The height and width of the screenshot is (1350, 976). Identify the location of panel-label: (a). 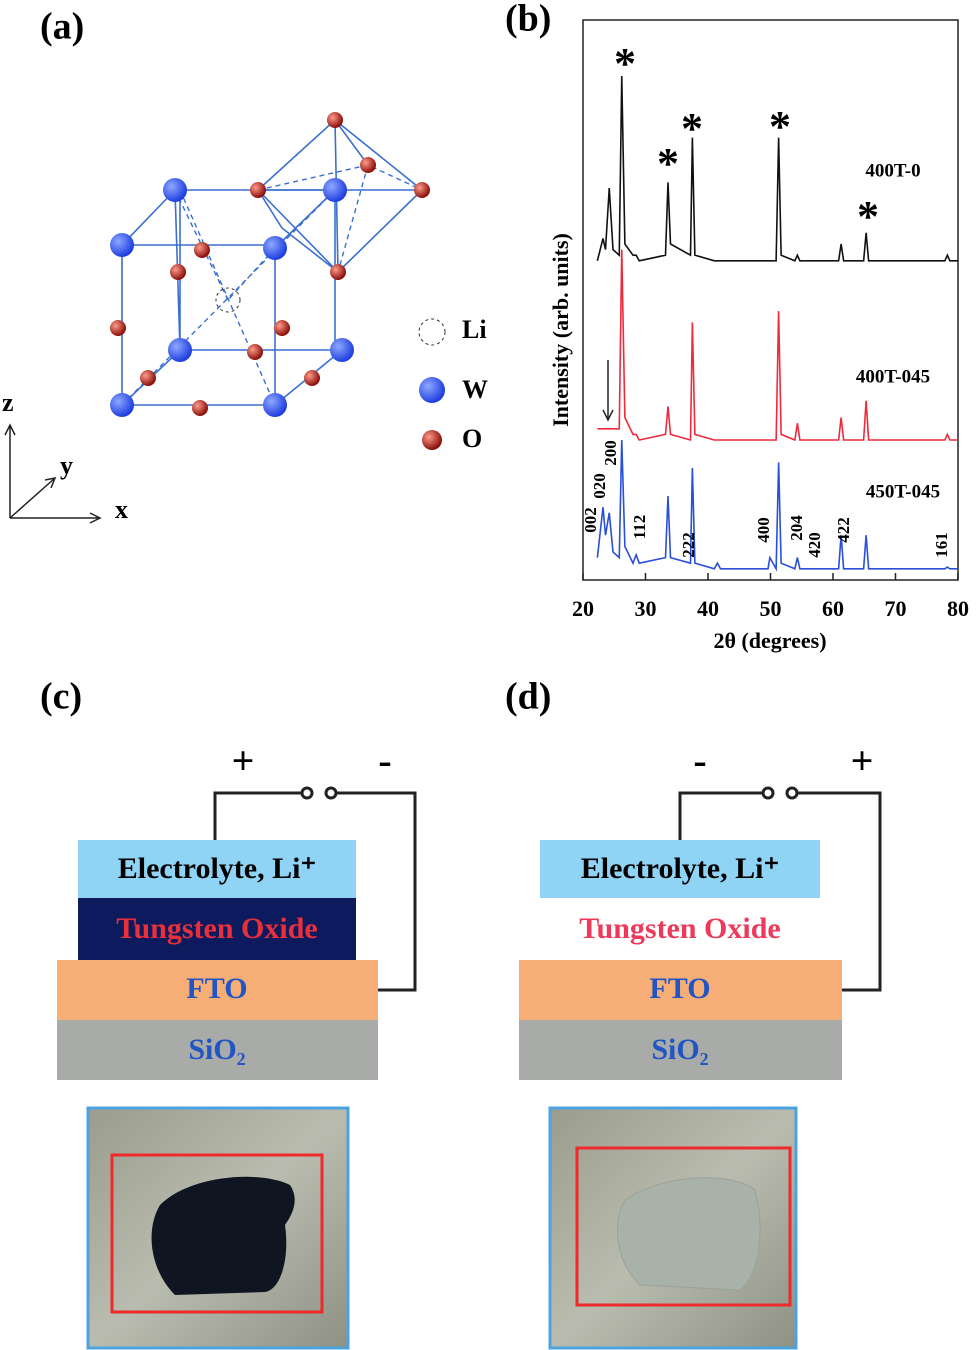
(62, 27).